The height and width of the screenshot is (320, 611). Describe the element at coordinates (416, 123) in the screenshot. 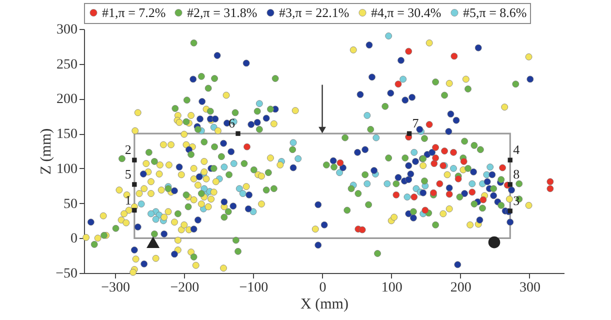

I see `annotation: 7` at that location.